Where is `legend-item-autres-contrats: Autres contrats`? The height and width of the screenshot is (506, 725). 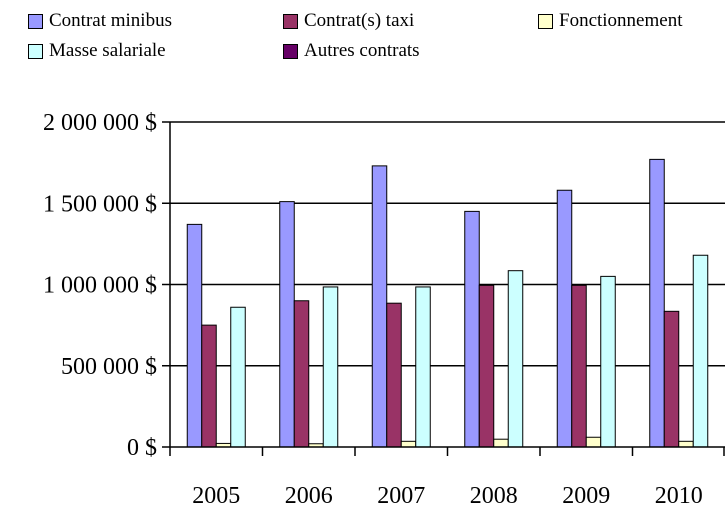
legend-item-autres-contrats: Autres contrats is located at coordinates (351, 51).